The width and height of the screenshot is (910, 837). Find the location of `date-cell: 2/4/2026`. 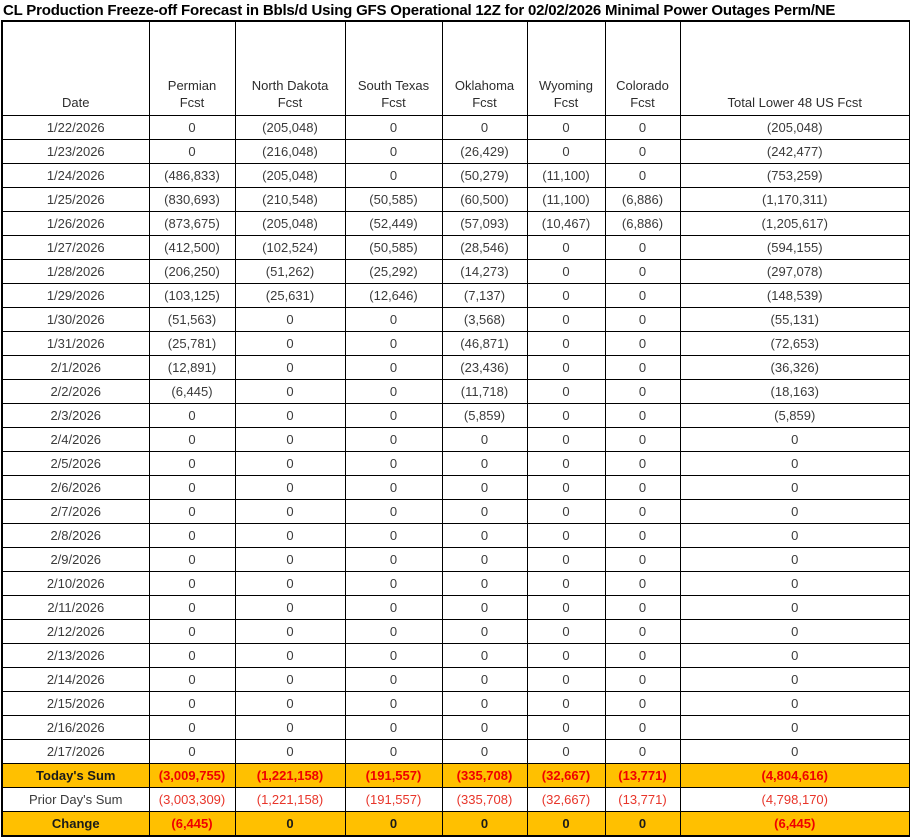

date-cell: 2/4/2026 is located at coordinates (75, 439).